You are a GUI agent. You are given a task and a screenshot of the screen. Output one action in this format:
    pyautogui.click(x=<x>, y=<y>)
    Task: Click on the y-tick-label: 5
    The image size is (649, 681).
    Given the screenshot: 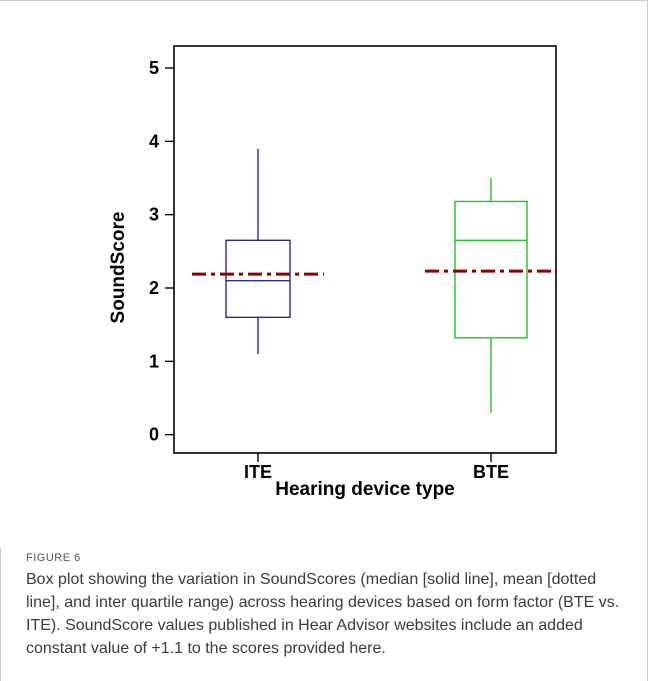 What is the action you would take?
    pyautogui.click(x=154, y=68)
    